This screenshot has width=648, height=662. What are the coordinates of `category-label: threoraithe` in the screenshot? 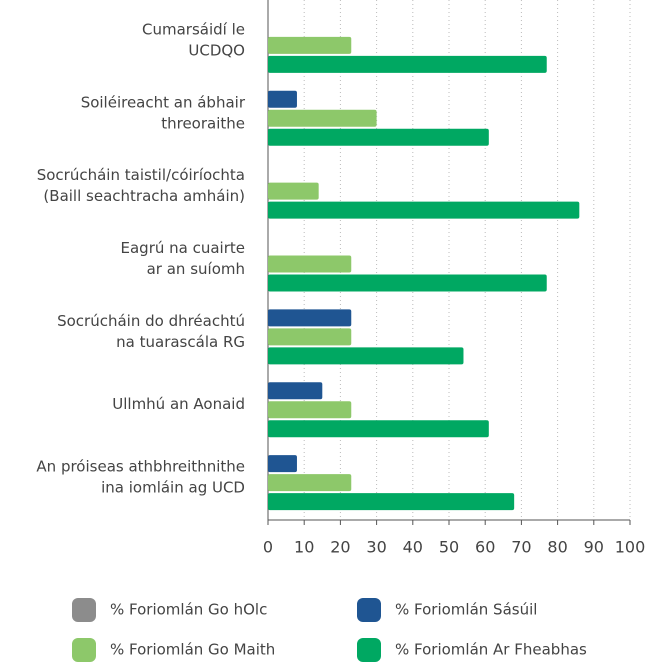 It's located at (203, 123).